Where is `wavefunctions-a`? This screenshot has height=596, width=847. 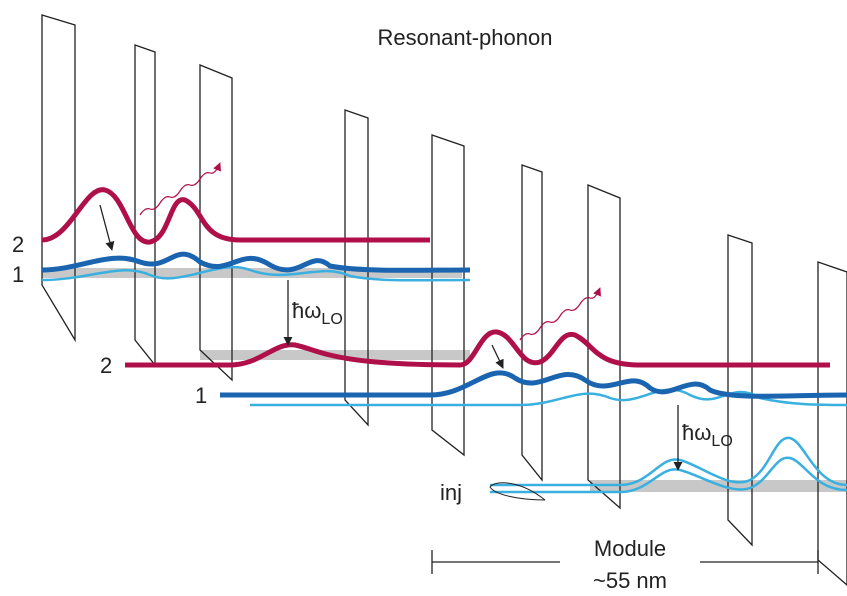
wavefunctions-a is located at coordinates (256, 234).